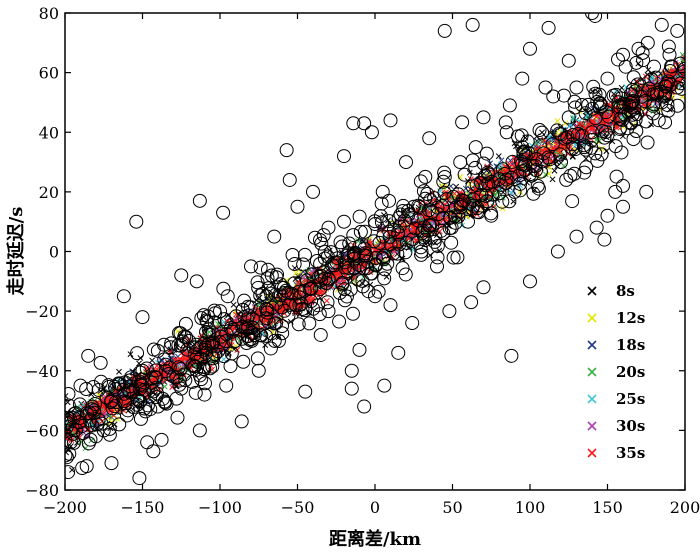  I want to click on y-axis-title: 走时延迟/s, so click(16, 251).